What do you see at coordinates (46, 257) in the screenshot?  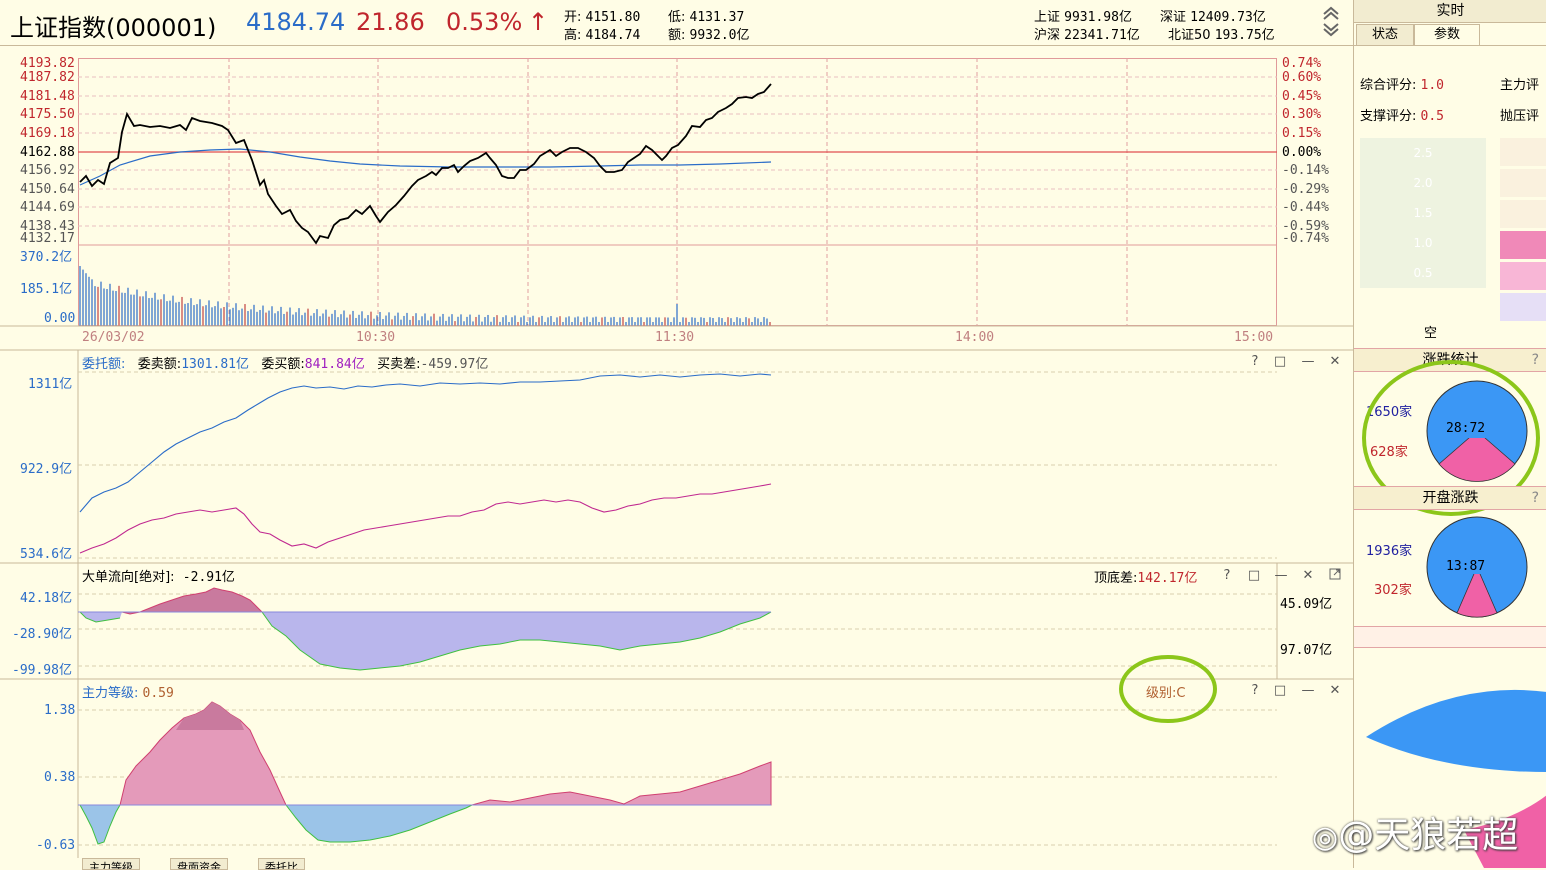 I see `volume-tick: 370.2亿` at bounding box center [46, 257].